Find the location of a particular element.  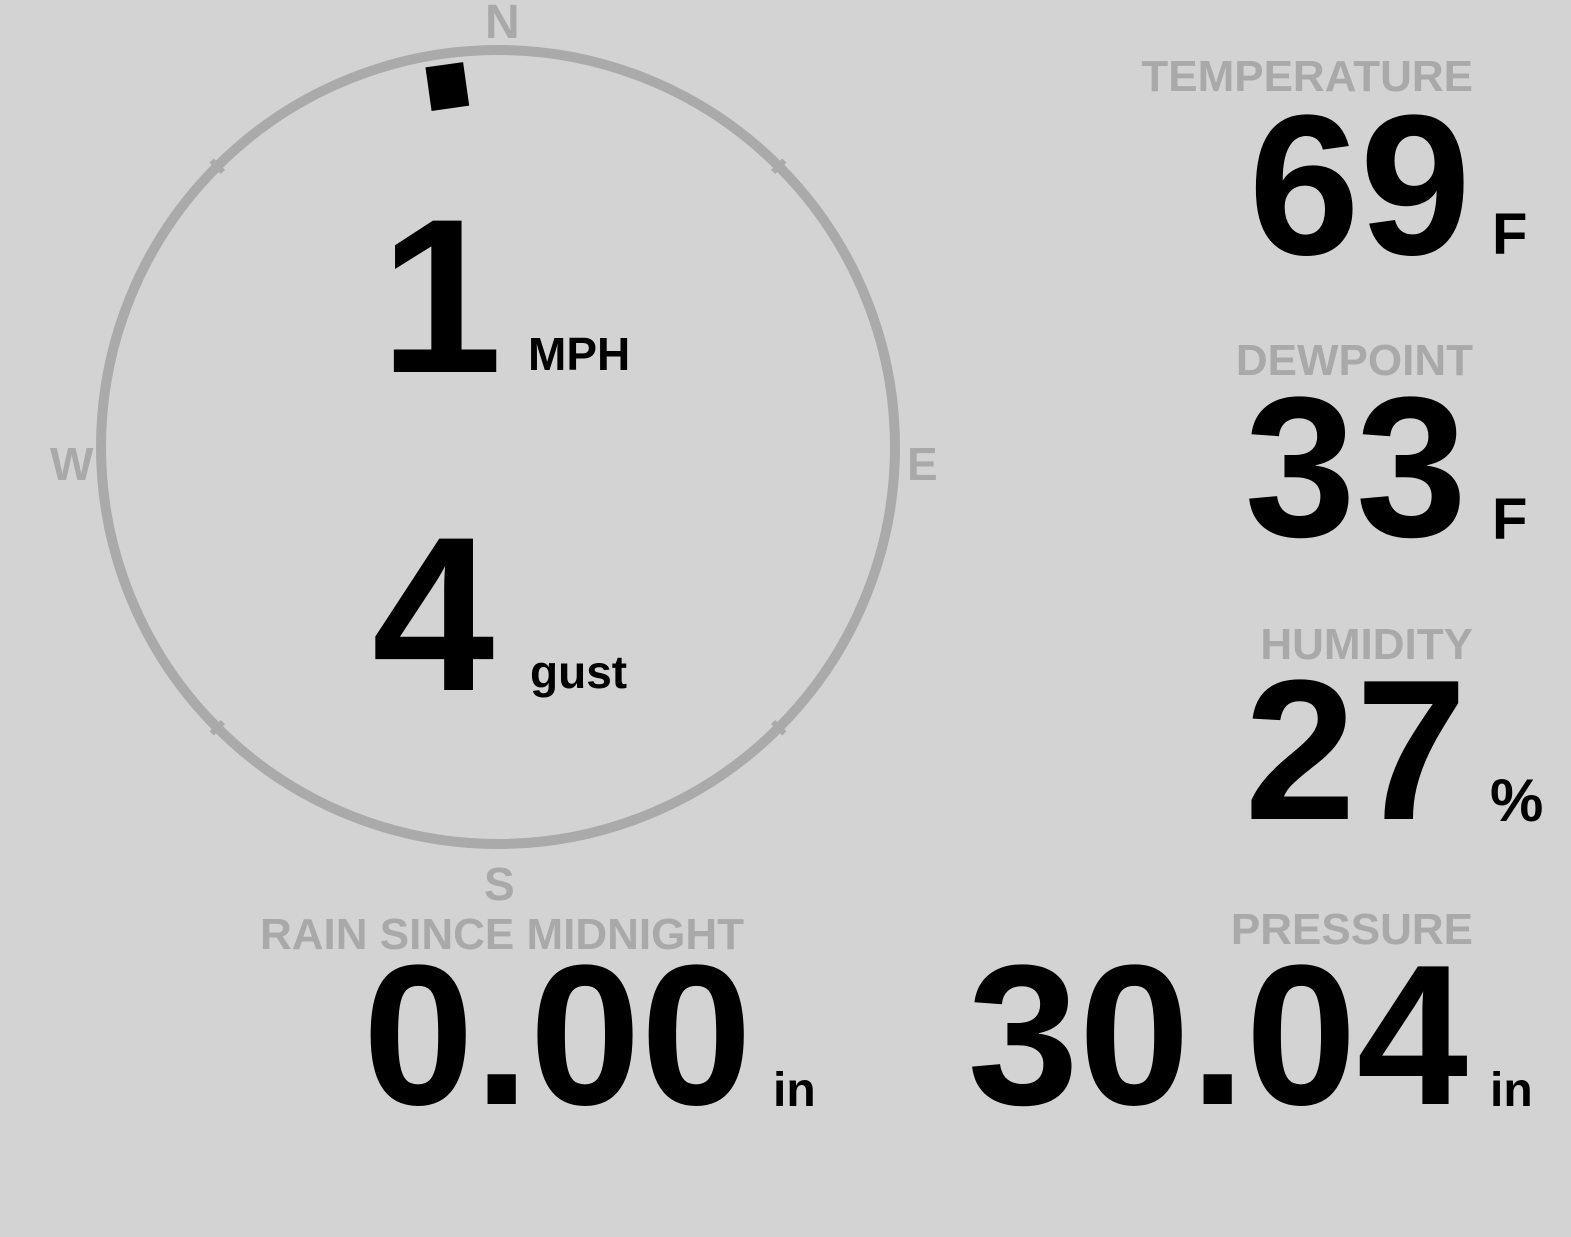

dewpoint-label: DEWPOINT is located at coordinates (1354, 360).